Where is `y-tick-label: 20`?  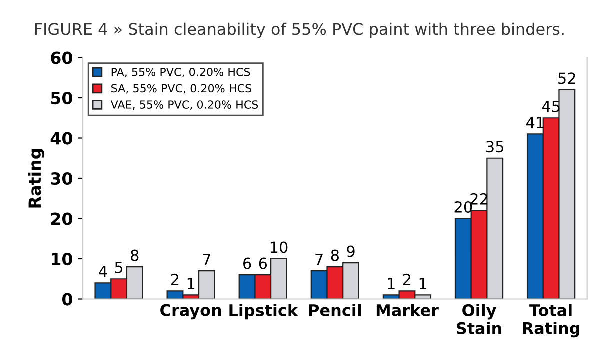 y-tick-label: 20 is located at coordinates (62, 219).